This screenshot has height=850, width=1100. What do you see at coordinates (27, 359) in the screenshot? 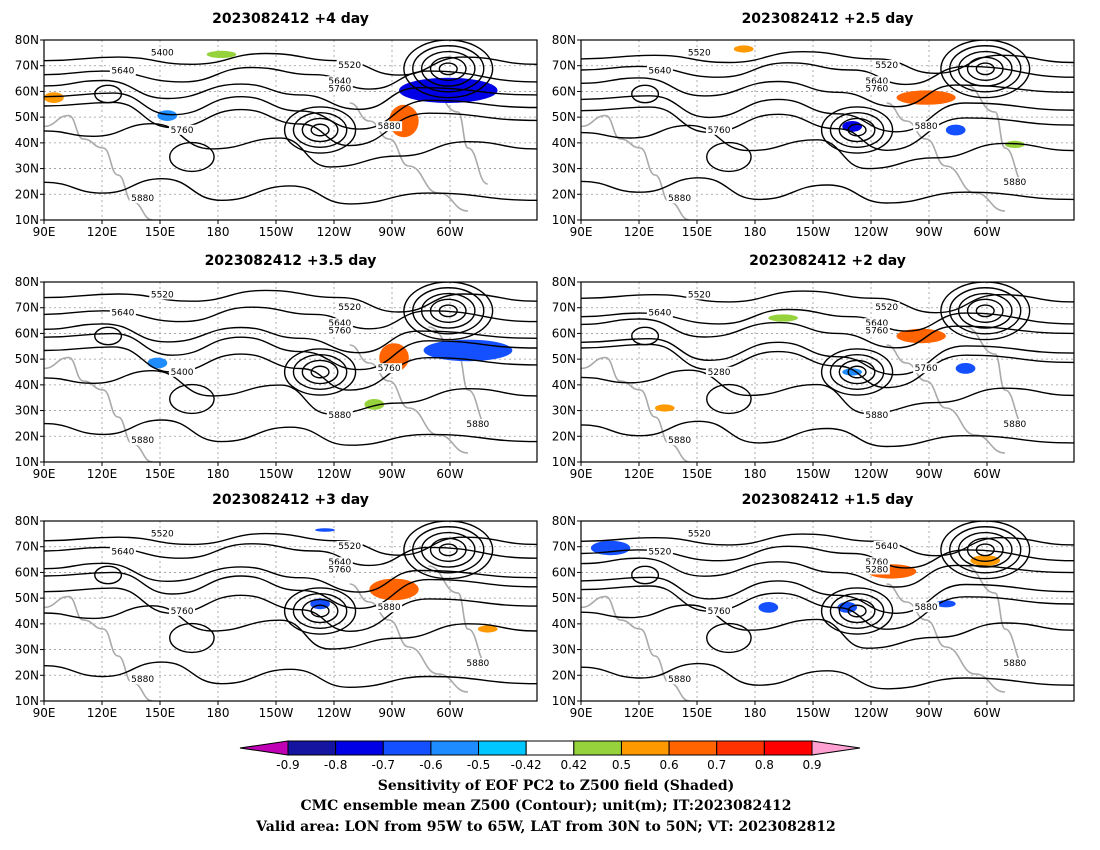
I see `lat-tick-label: 50N` at bounding box center [27, 359].